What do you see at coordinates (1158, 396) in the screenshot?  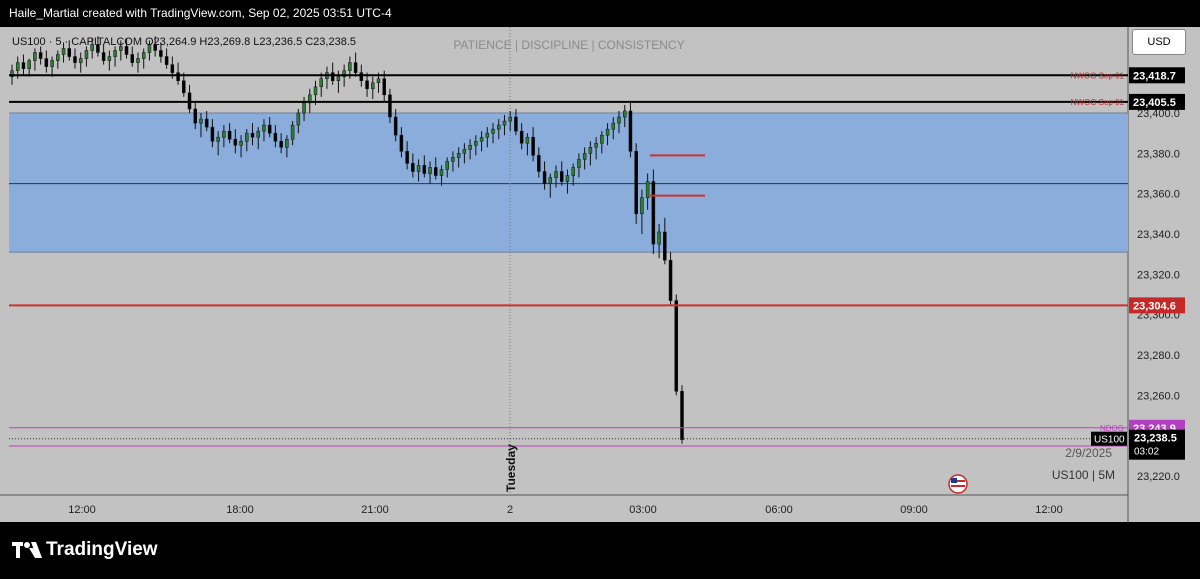 I see `y-tick-label: 23,260.0` at bounding box center [1158, 396].